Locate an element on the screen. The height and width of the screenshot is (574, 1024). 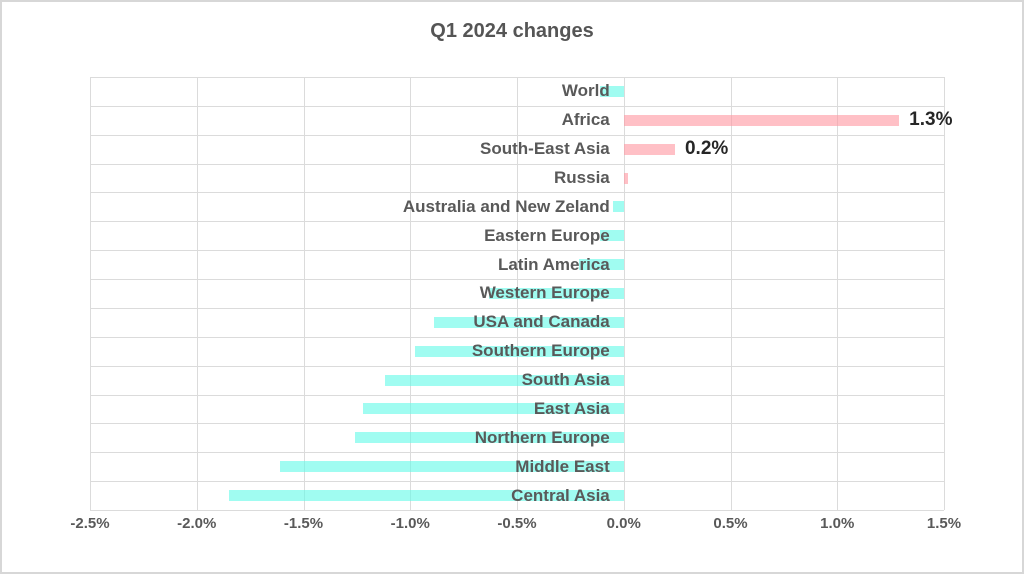
bar-western-europe is located at coordinates (556, 293).